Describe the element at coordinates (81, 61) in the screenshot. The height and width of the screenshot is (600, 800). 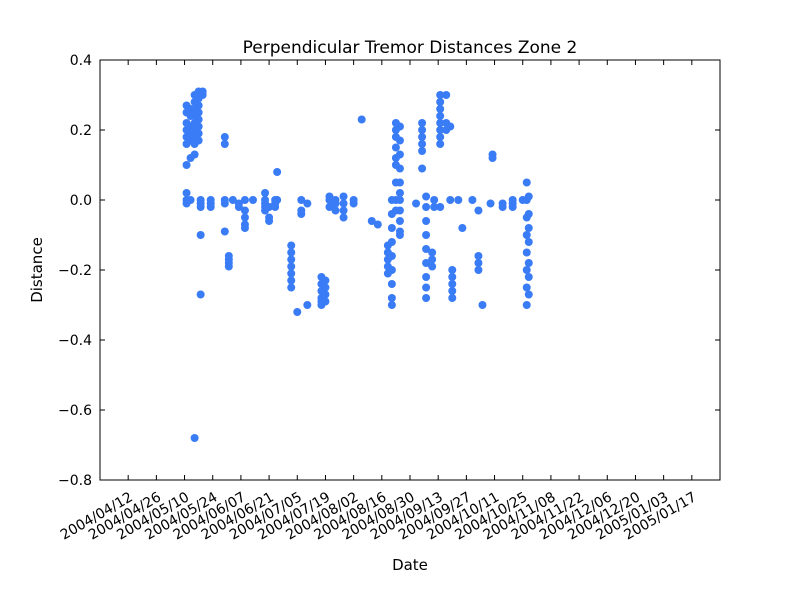
I see `y-tick-label: 0.4` at that location.